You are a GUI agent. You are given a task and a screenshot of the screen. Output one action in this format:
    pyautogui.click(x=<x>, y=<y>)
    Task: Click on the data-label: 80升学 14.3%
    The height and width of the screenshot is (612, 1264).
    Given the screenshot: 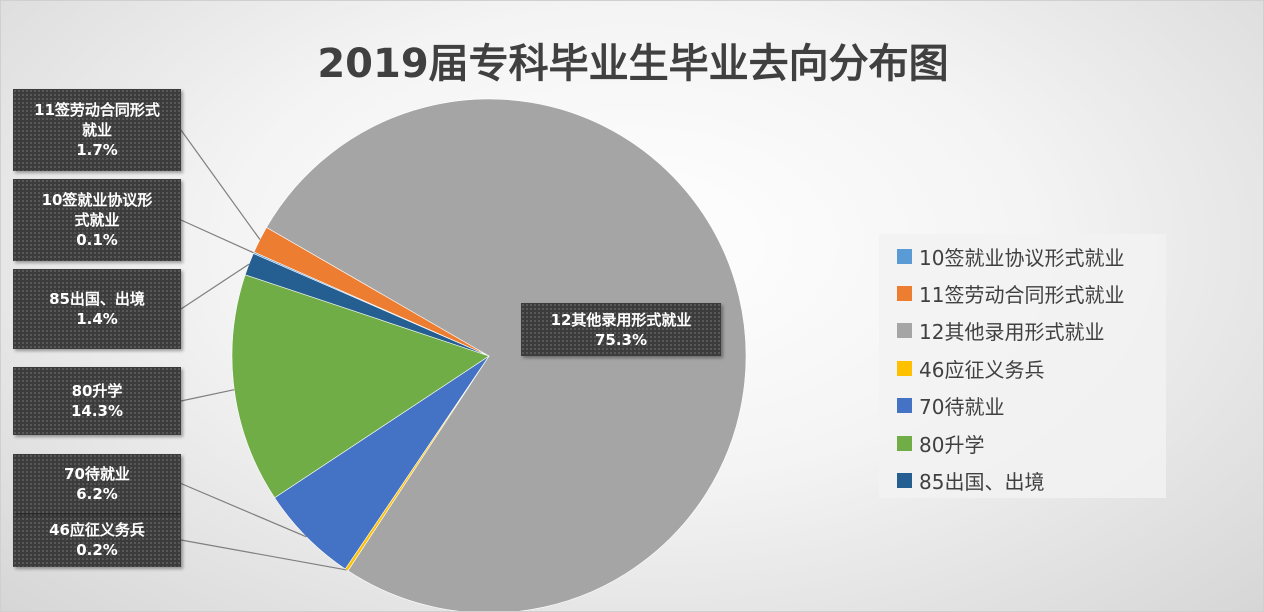 What is the action you would take?
    pyautogui.click(x=97, y=401)
    